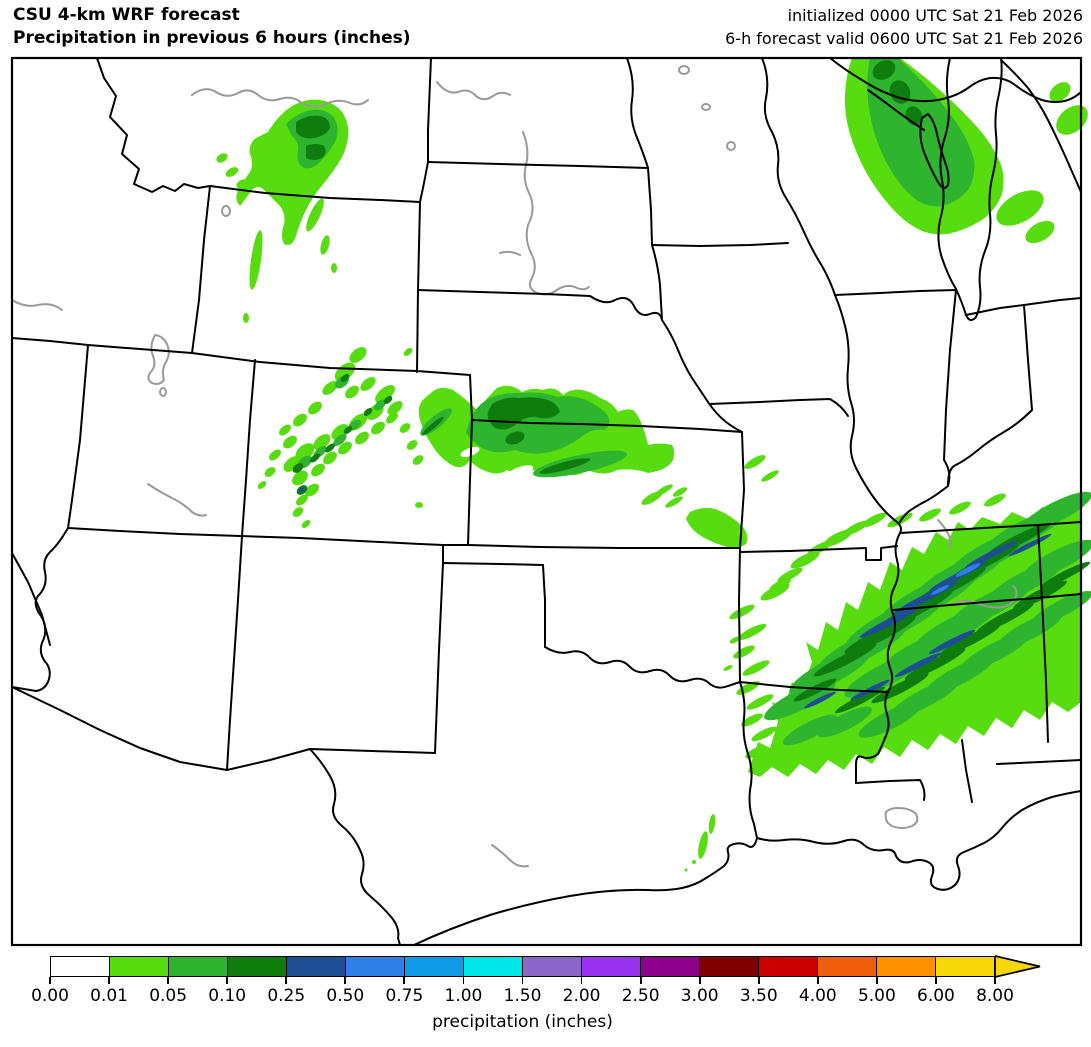 Image resolution: width=1091 pixels, height=1047 pixels. I want to click on colorbar-tick-label: 0.10, so click(227, 996).